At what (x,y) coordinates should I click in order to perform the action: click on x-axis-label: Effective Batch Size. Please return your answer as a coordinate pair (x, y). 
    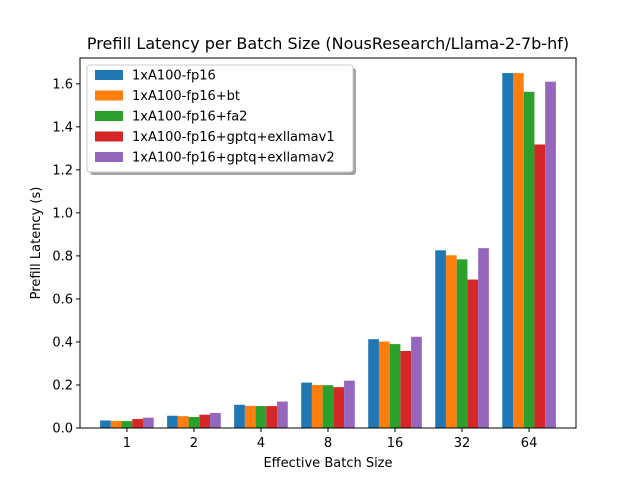
    Looking at the image, I should click on (327, 463).